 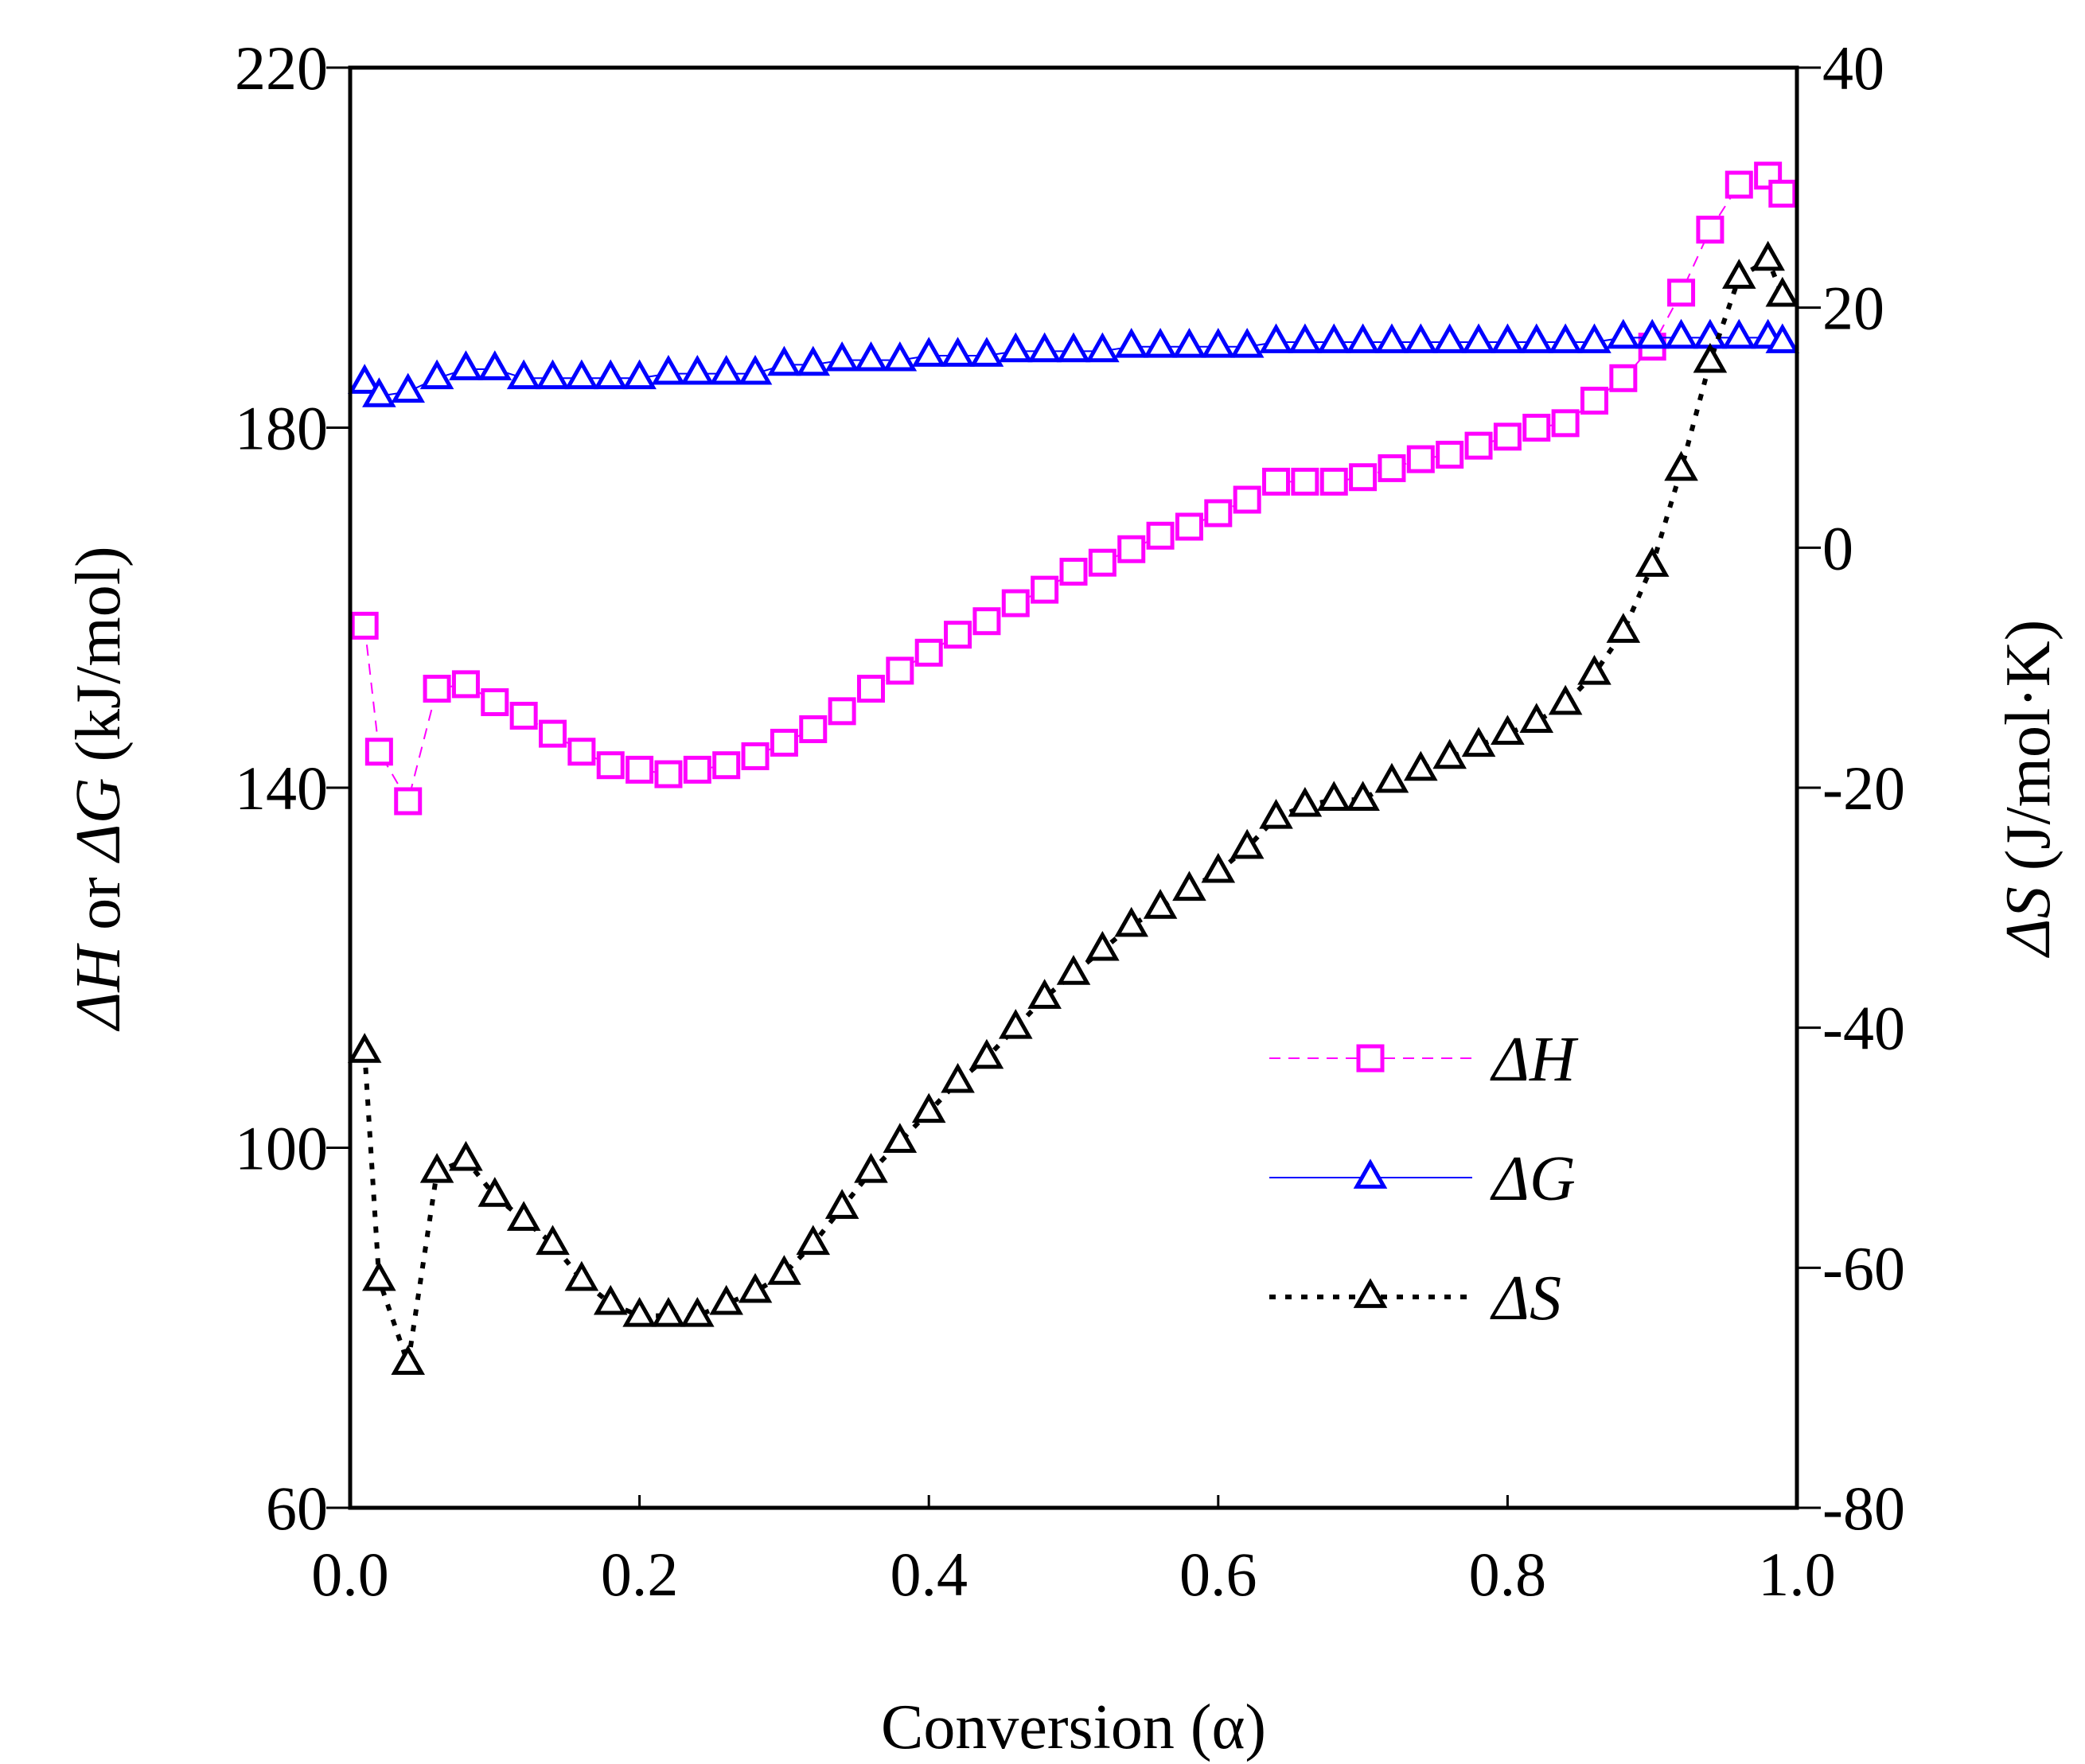 What do you see at coordinates (281, 788) in the screenshot?
I see `y-left-tick-label: 140` at bounding box center [281, 788].